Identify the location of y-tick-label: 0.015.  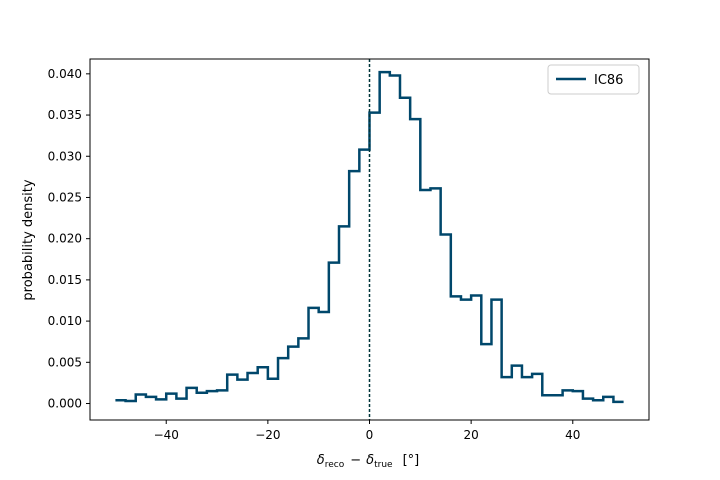
(65, 280).